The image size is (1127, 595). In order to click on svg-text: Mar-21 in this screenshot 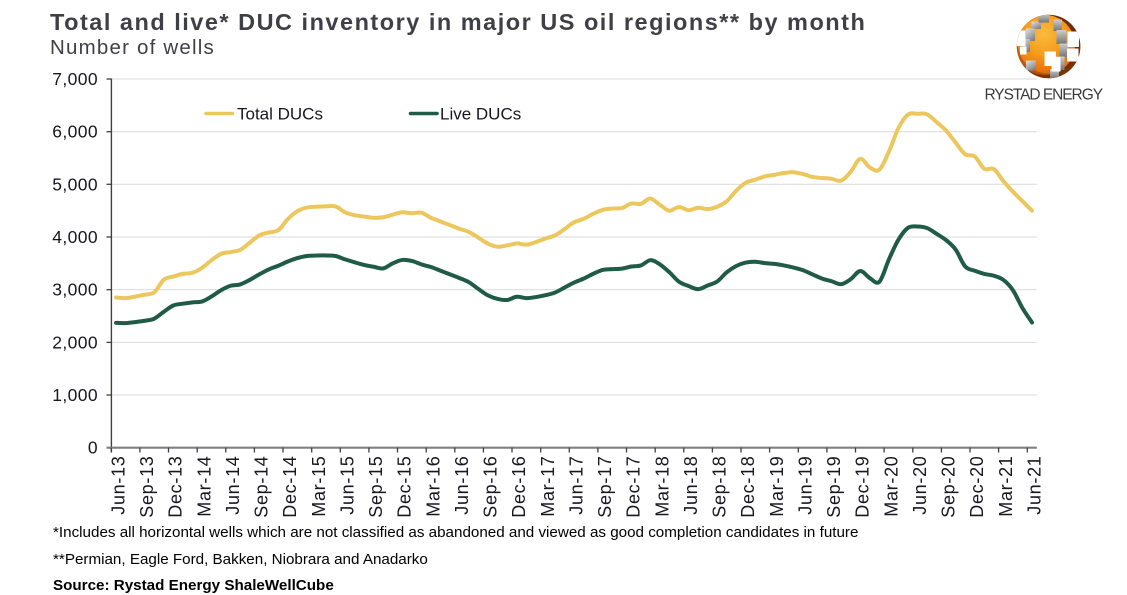, I will do `click(1006, 486)`.